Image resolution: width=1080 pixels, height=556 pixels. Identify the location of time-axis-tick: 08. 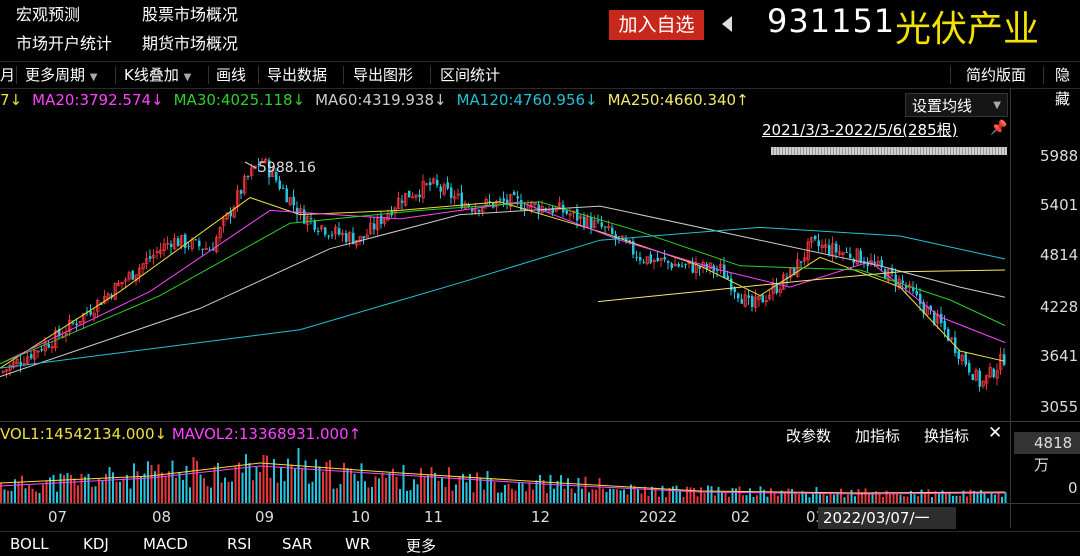
(162, 517).